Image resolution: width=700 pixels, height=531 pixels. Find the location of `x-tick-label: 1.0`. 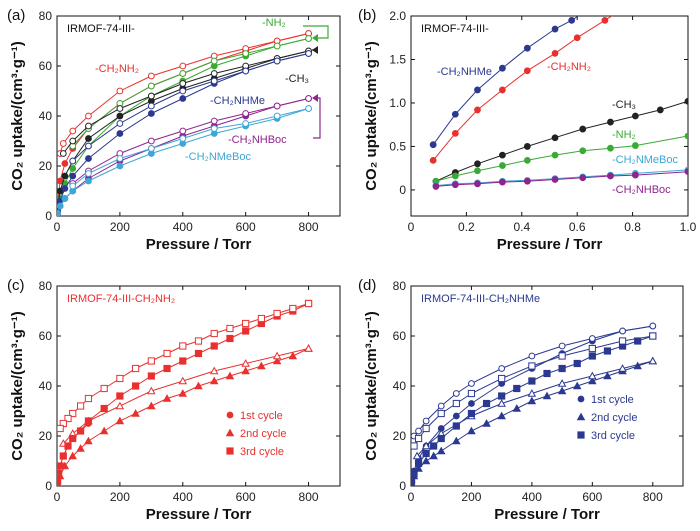

x-tick-label: 1.0 is located at coordinates (688, 227).